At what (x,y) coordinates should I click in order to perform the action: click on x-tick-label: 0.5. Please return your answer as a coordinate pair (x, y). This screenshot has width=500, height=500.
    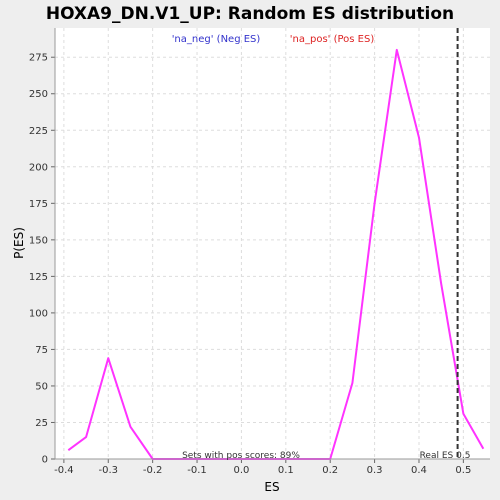
    Looking at the image, I should click on (463, 470).